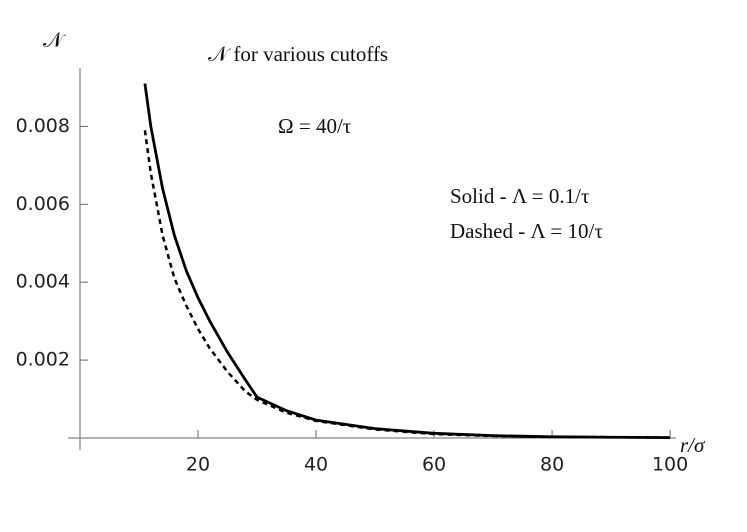  I want to click on y-tick-label: 0.002, so click(43, 360).